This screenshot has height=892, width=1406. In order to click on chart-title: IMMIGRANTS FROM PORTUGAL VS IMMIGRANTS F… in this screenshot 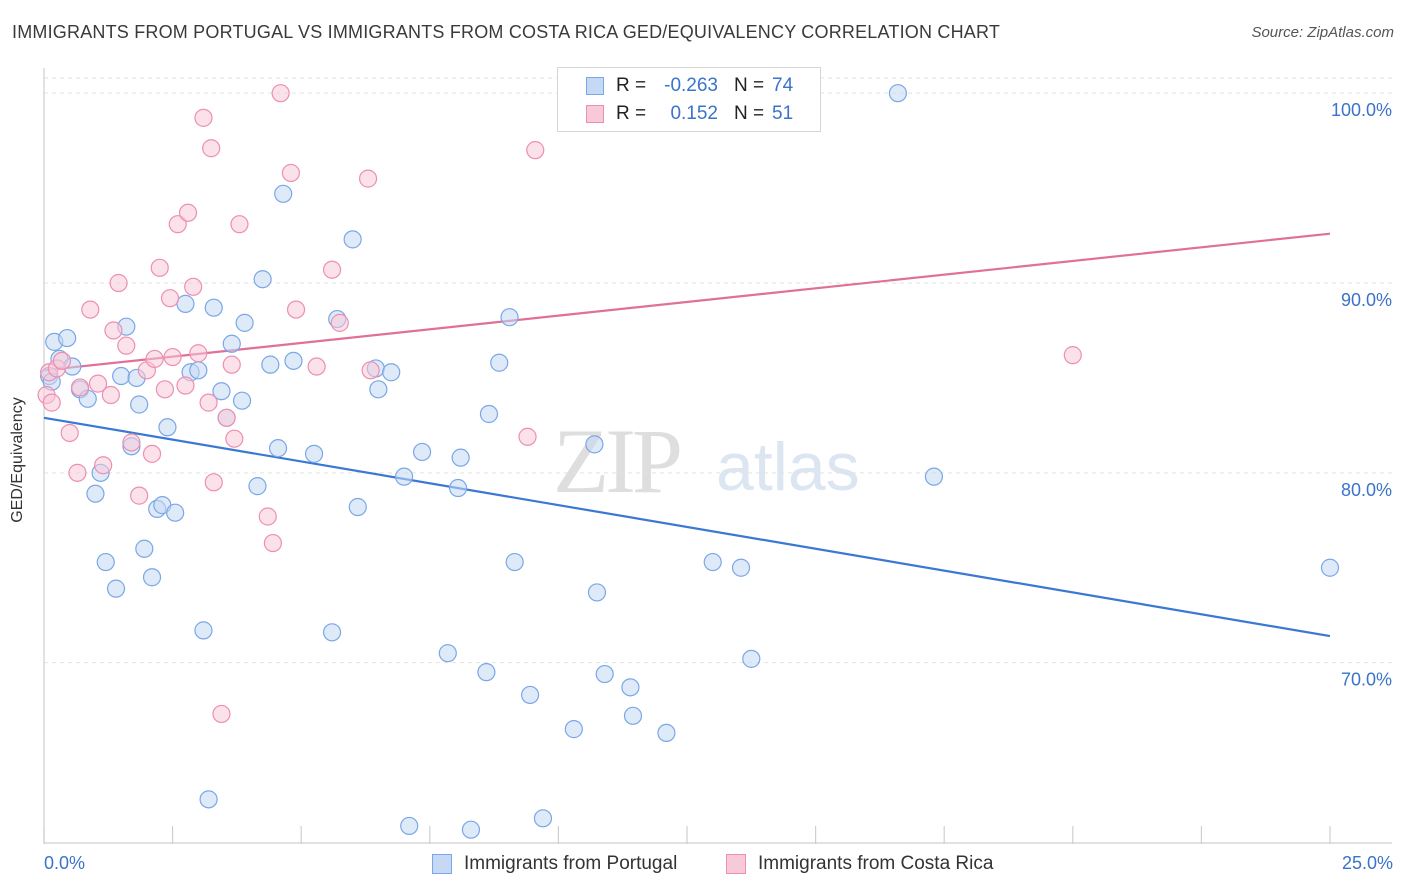, I will do `click(506, 32)`.